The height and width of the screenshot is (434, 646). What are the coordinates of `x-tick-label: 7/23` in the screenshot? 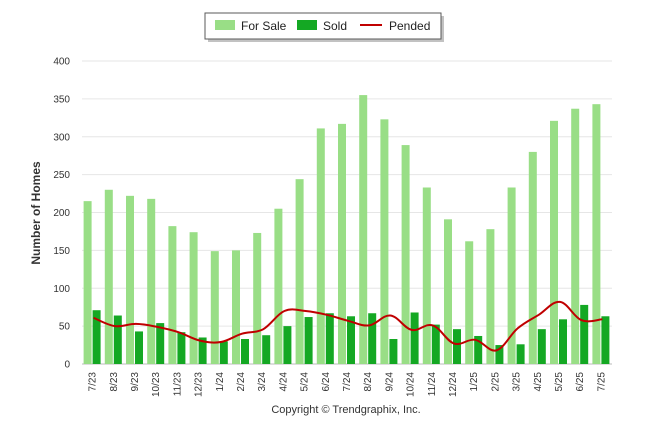 It's located at (93, 382).